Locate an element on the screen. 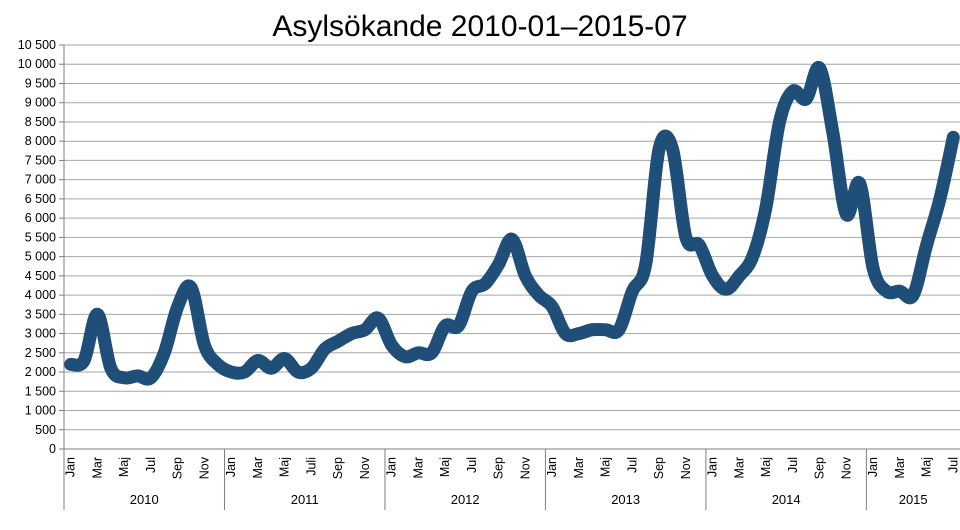 This screenshot has width=960, height=530. y-tick-label: 8 500 is located at coordinates (40, 122).